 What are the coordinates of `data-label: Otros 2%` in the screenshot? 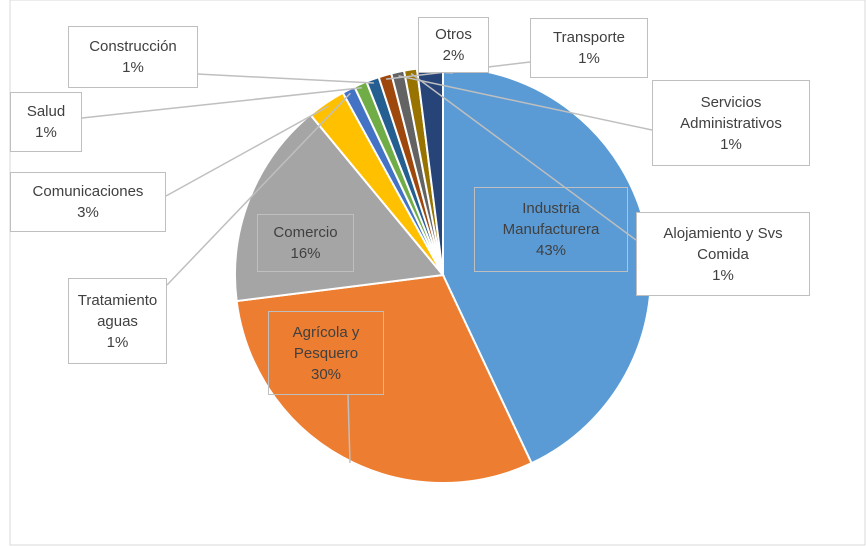 It's located at (453, 45).